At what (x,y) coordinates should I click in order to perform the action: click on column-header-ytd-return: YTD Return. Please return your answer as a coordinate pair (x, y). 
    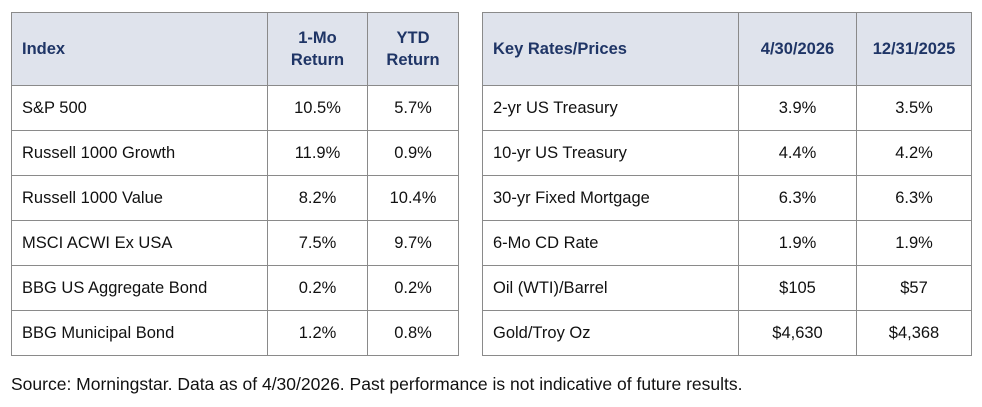
    Looking at the image, I should click on (413, 49).